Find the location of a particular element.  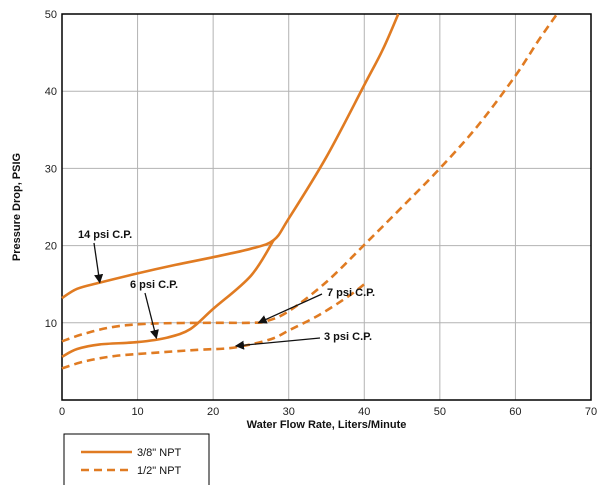

annotation-7psi: 7 psi C.P. is located at coordinates (351, 293).